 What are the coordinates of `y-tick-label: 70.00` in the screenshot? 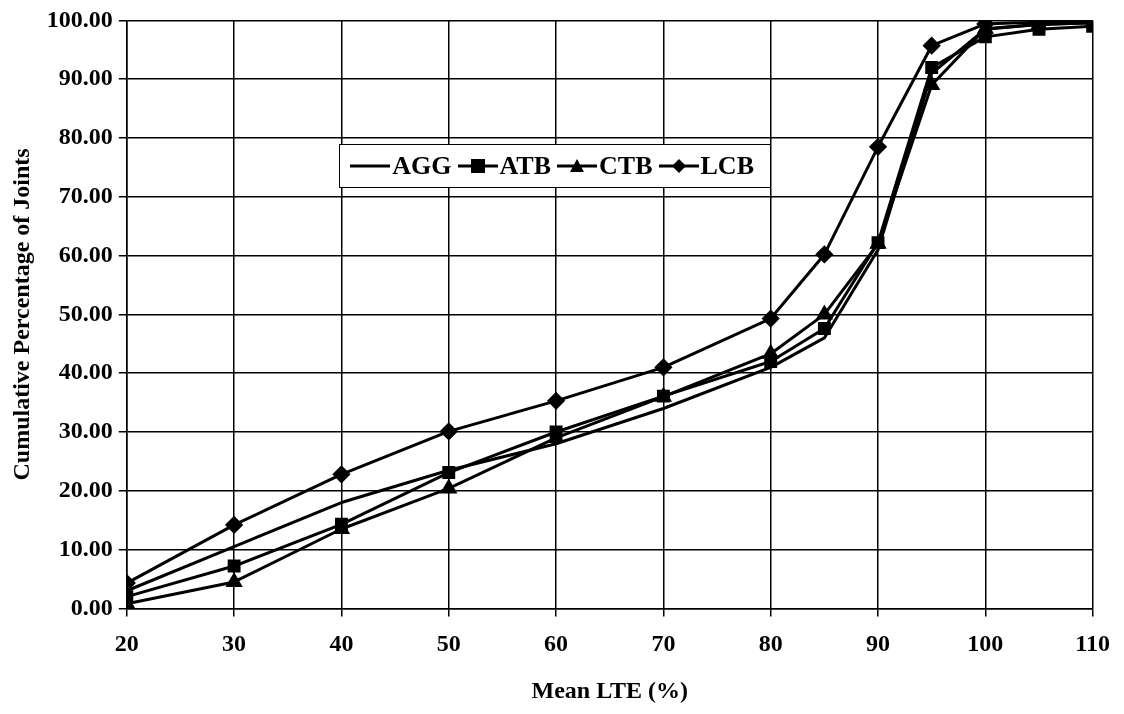 It's located at (85, 195).